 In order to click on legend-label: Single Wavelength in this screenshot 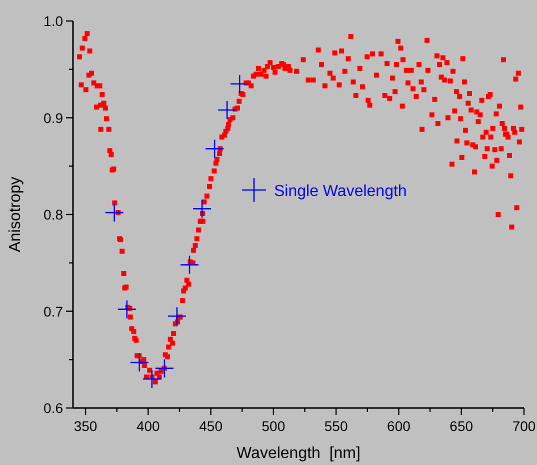, I will do `click(340, 191)`.